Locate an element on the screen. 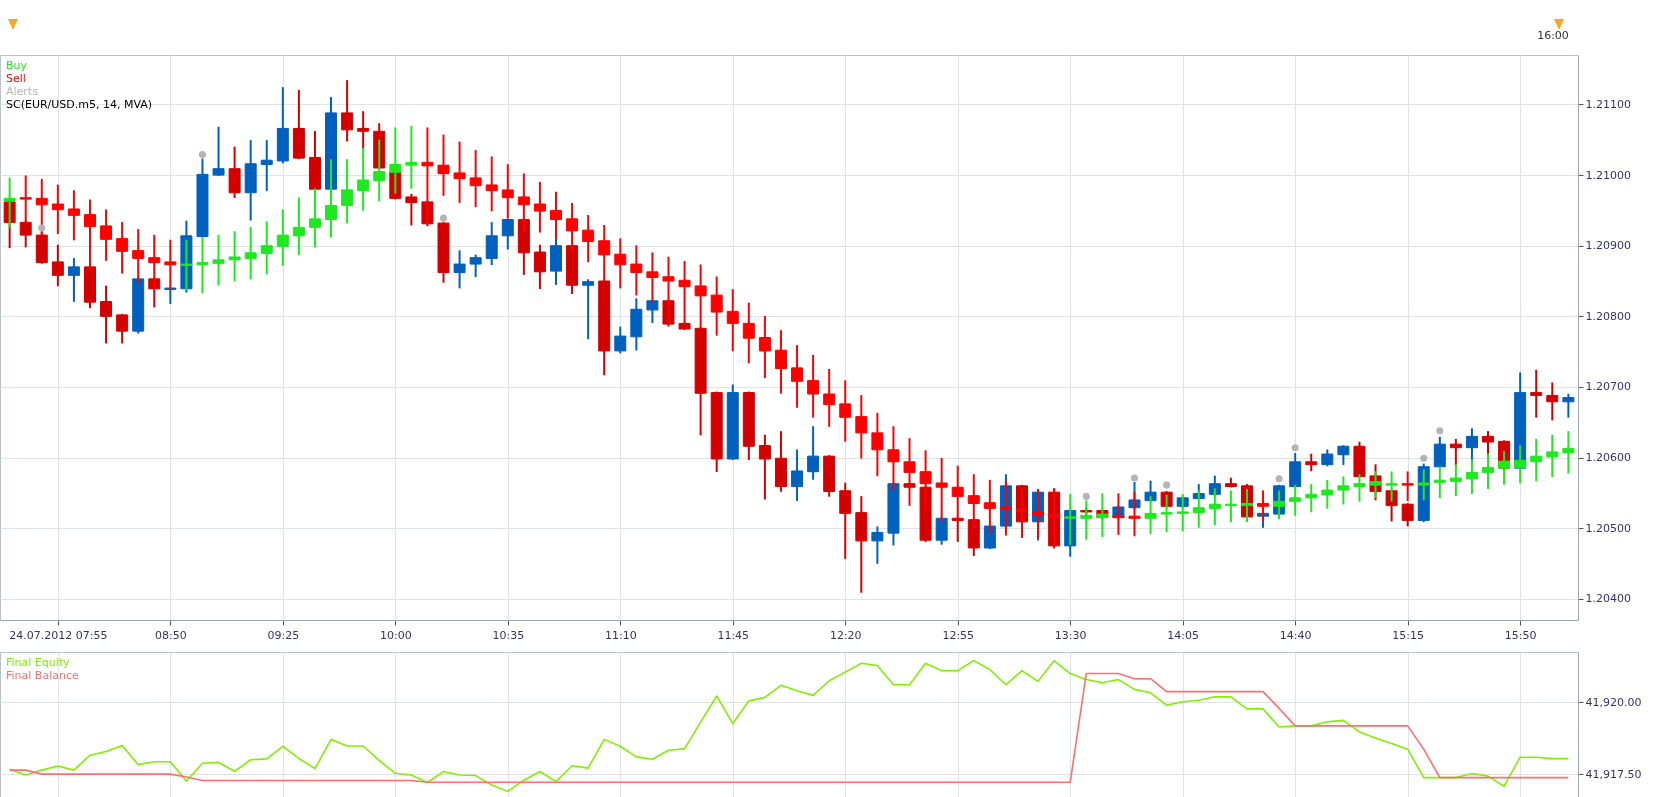 The height and width of the screenshot is (797, 1659). y-tick-label: 1.20900 is located at coordinates (1608, 246).